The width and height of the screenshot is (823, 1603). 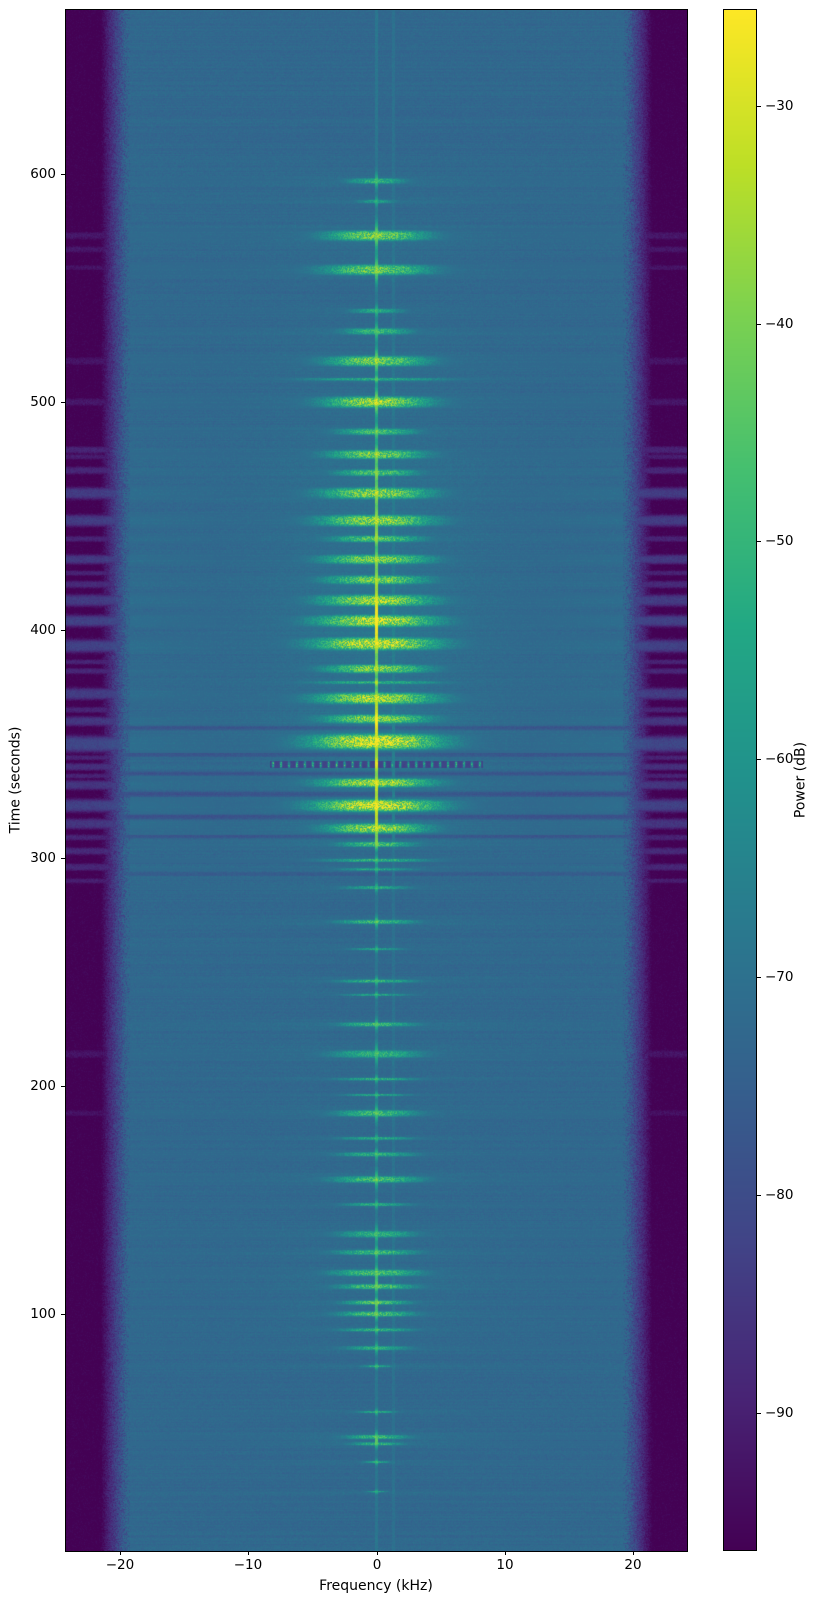 I want to click on colorbar-tick-label: −50, so click(x=779, y=541).